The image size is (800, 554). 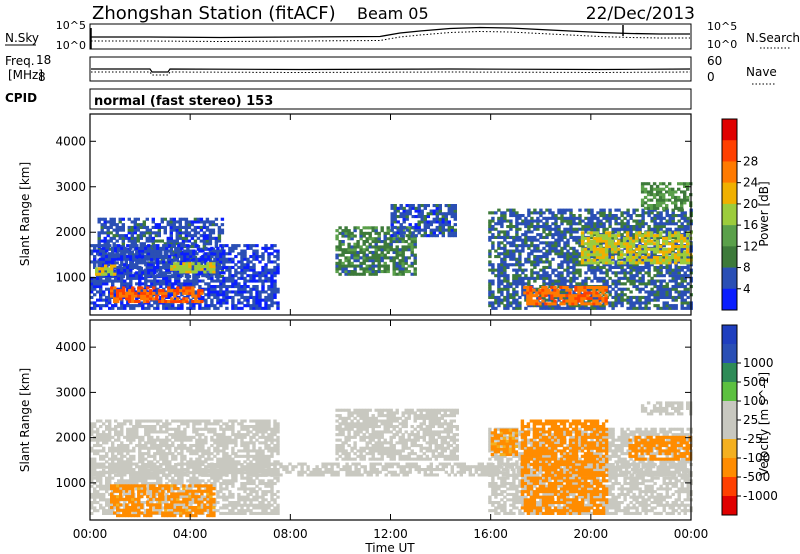 What do you see at coordinates (729, 214) in the screenshot?
I see `colorbar-frame` at bounding box center [729, 214].